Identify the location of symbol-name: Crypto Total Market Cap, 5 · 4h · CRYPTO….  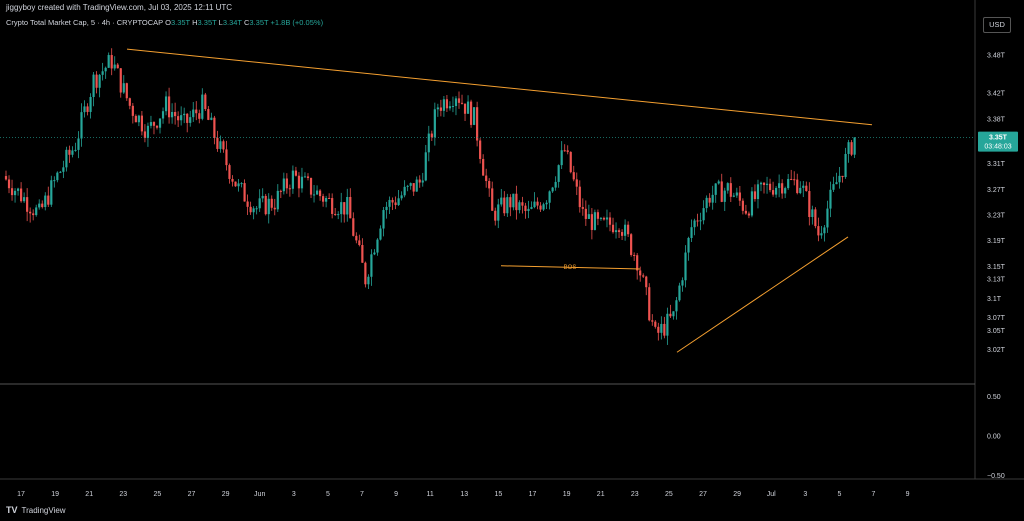
(85, 22).